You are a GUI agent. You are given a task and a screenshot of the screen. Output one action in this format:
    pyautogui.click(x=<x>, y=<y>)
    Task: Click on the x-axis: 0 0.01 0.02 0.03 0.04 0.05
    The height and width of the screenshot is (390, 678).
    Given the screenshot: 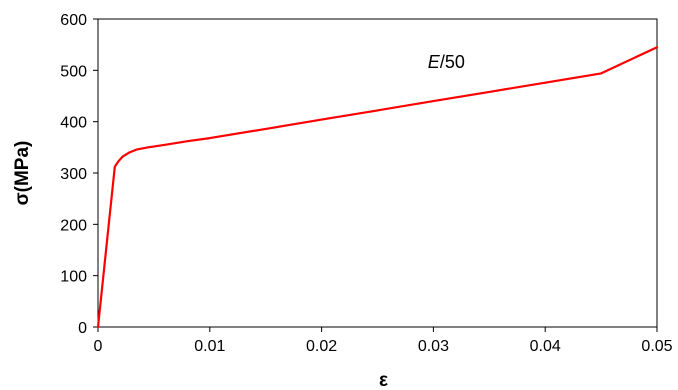 What is the action you would take?
    pyautogui.click(x=383, y=341)
    